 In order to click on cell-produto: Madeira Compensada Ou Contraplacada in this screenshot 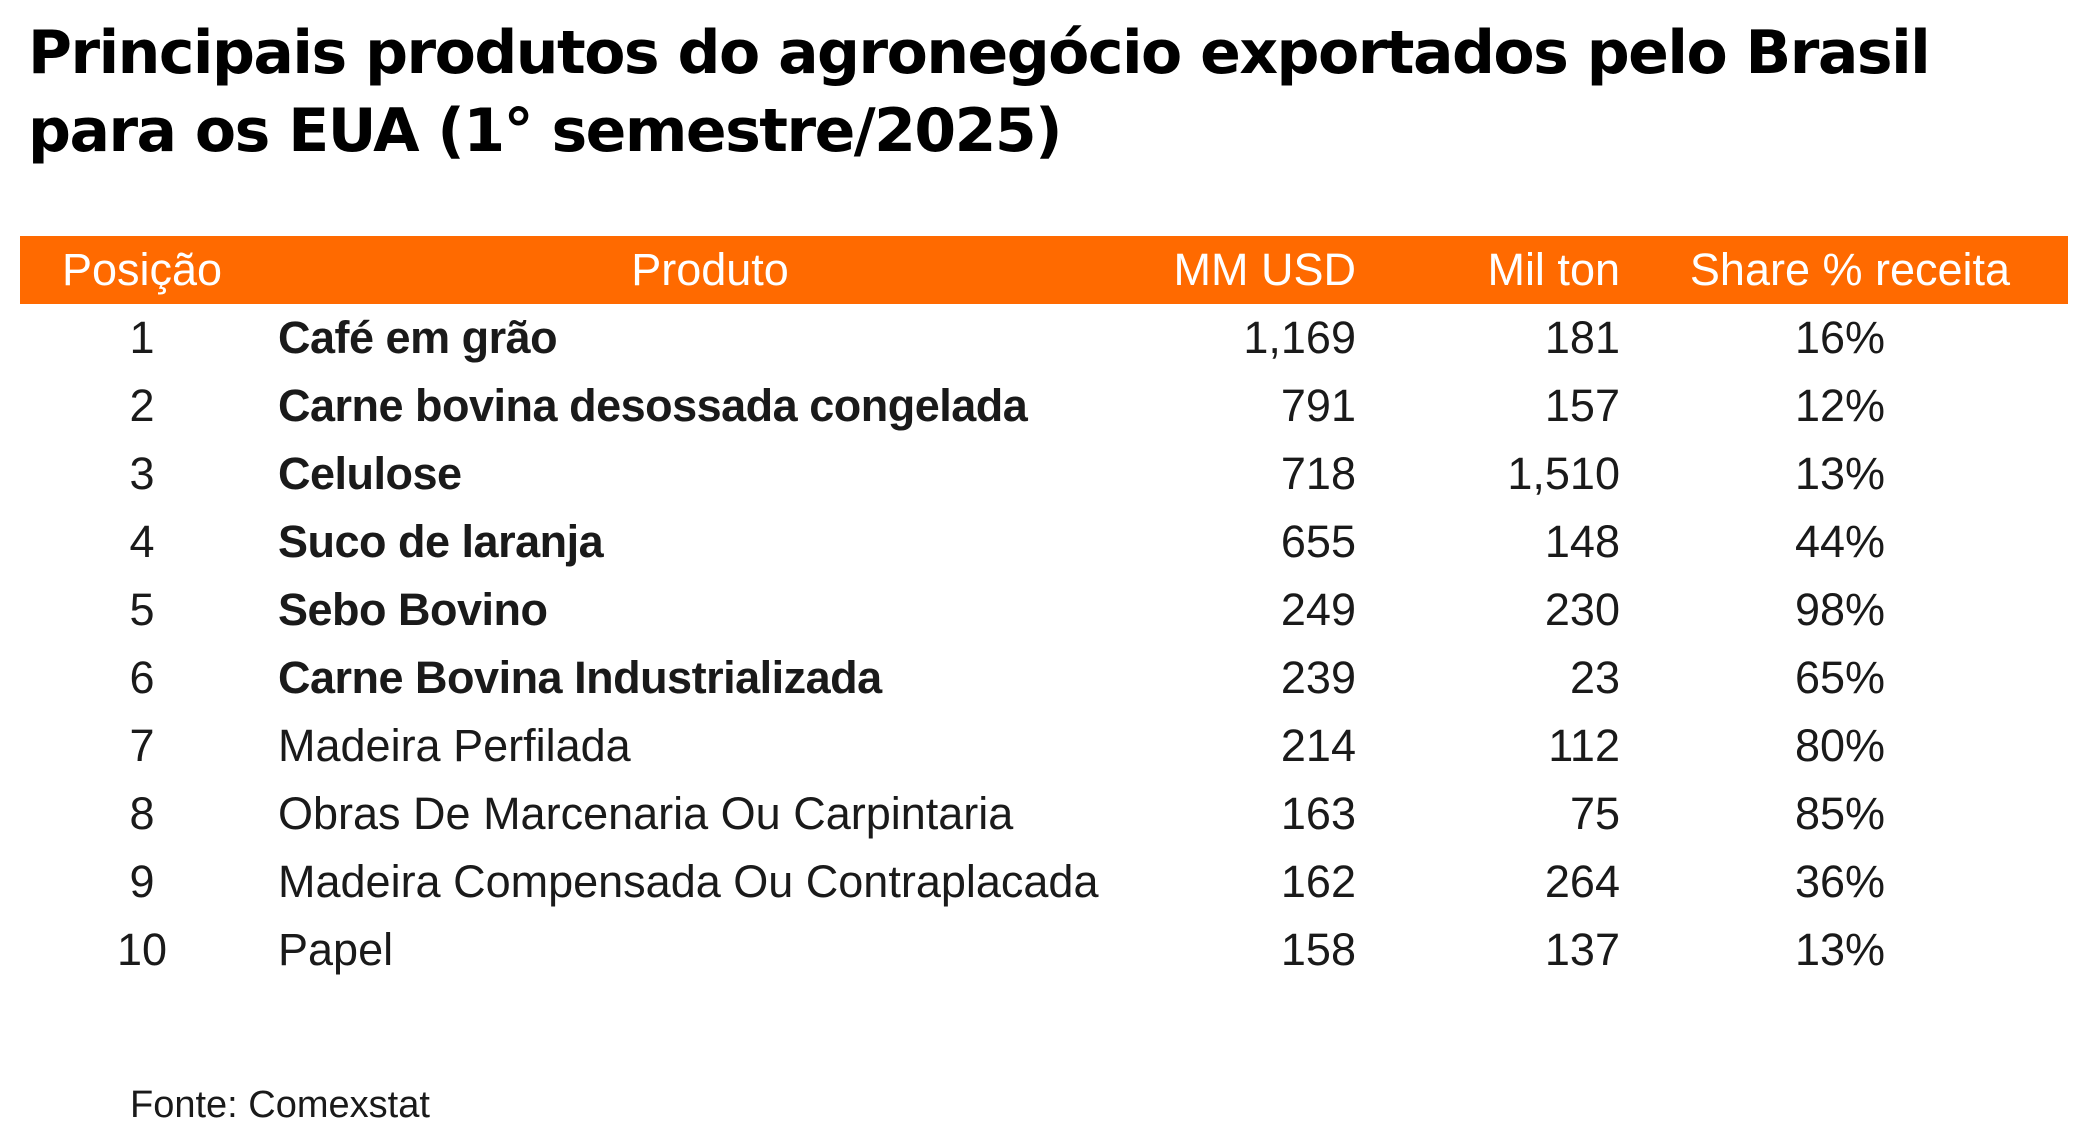, I will do `click(688, 881)`.